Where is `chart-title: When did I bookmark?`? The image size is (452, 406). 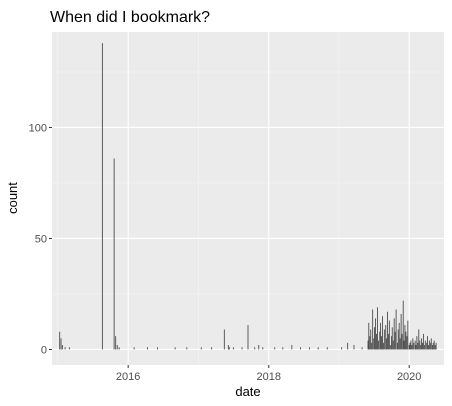
chart-title: When did I bookmark? is located at coordinates (130, 17).